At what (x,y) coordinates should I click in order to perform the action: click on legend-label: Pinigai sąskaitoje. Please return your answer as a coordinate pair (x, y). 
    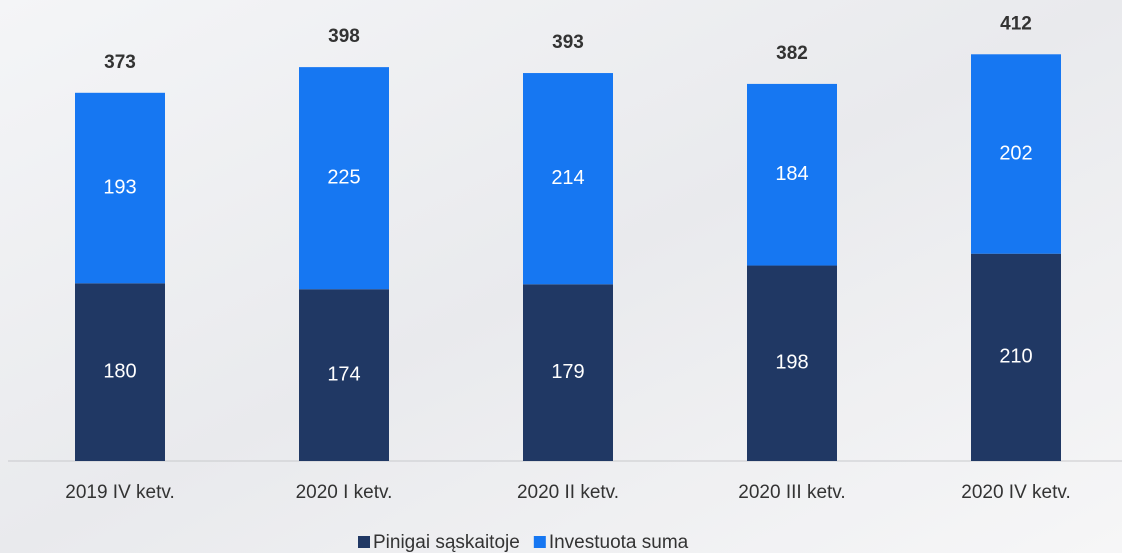
    Looking at the image, I should click on (446, 542).